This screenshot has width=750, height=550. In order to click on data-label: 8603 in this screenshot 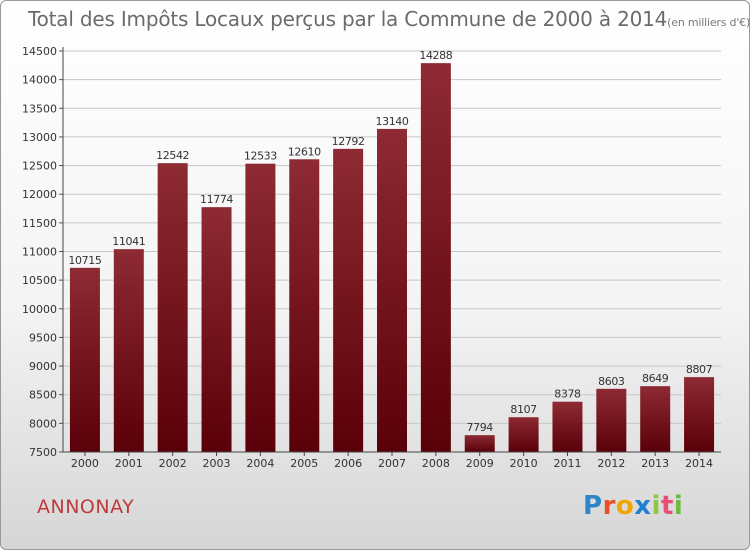, I will do `click(611, 381)`.